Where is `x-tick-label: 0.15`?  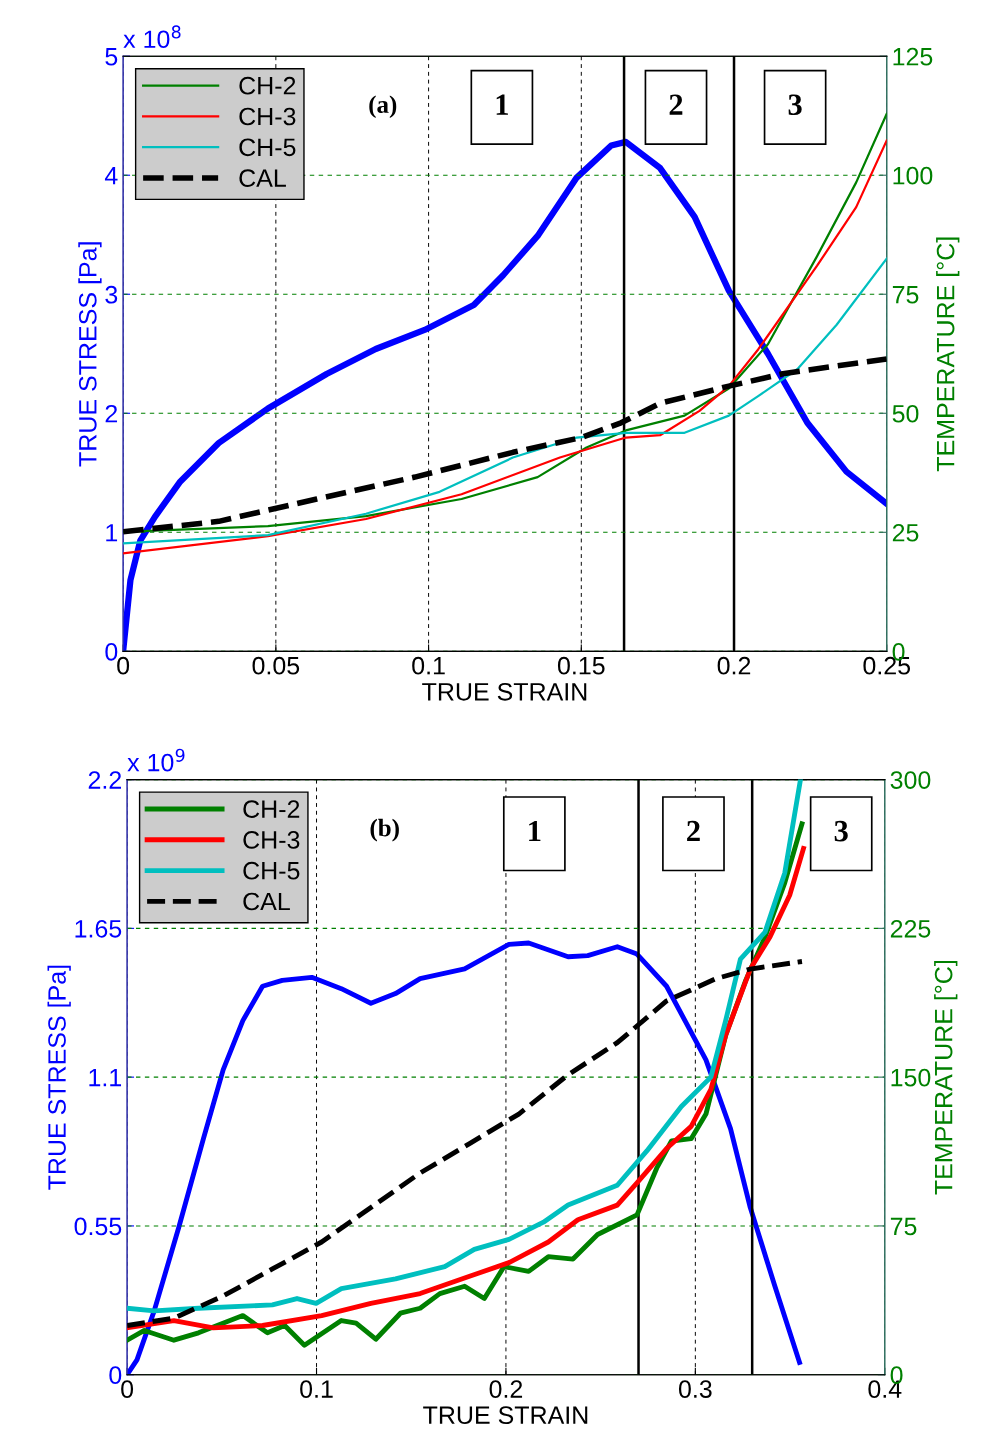 x-tick-label: 0.15 is located at coordinates (581, 665).